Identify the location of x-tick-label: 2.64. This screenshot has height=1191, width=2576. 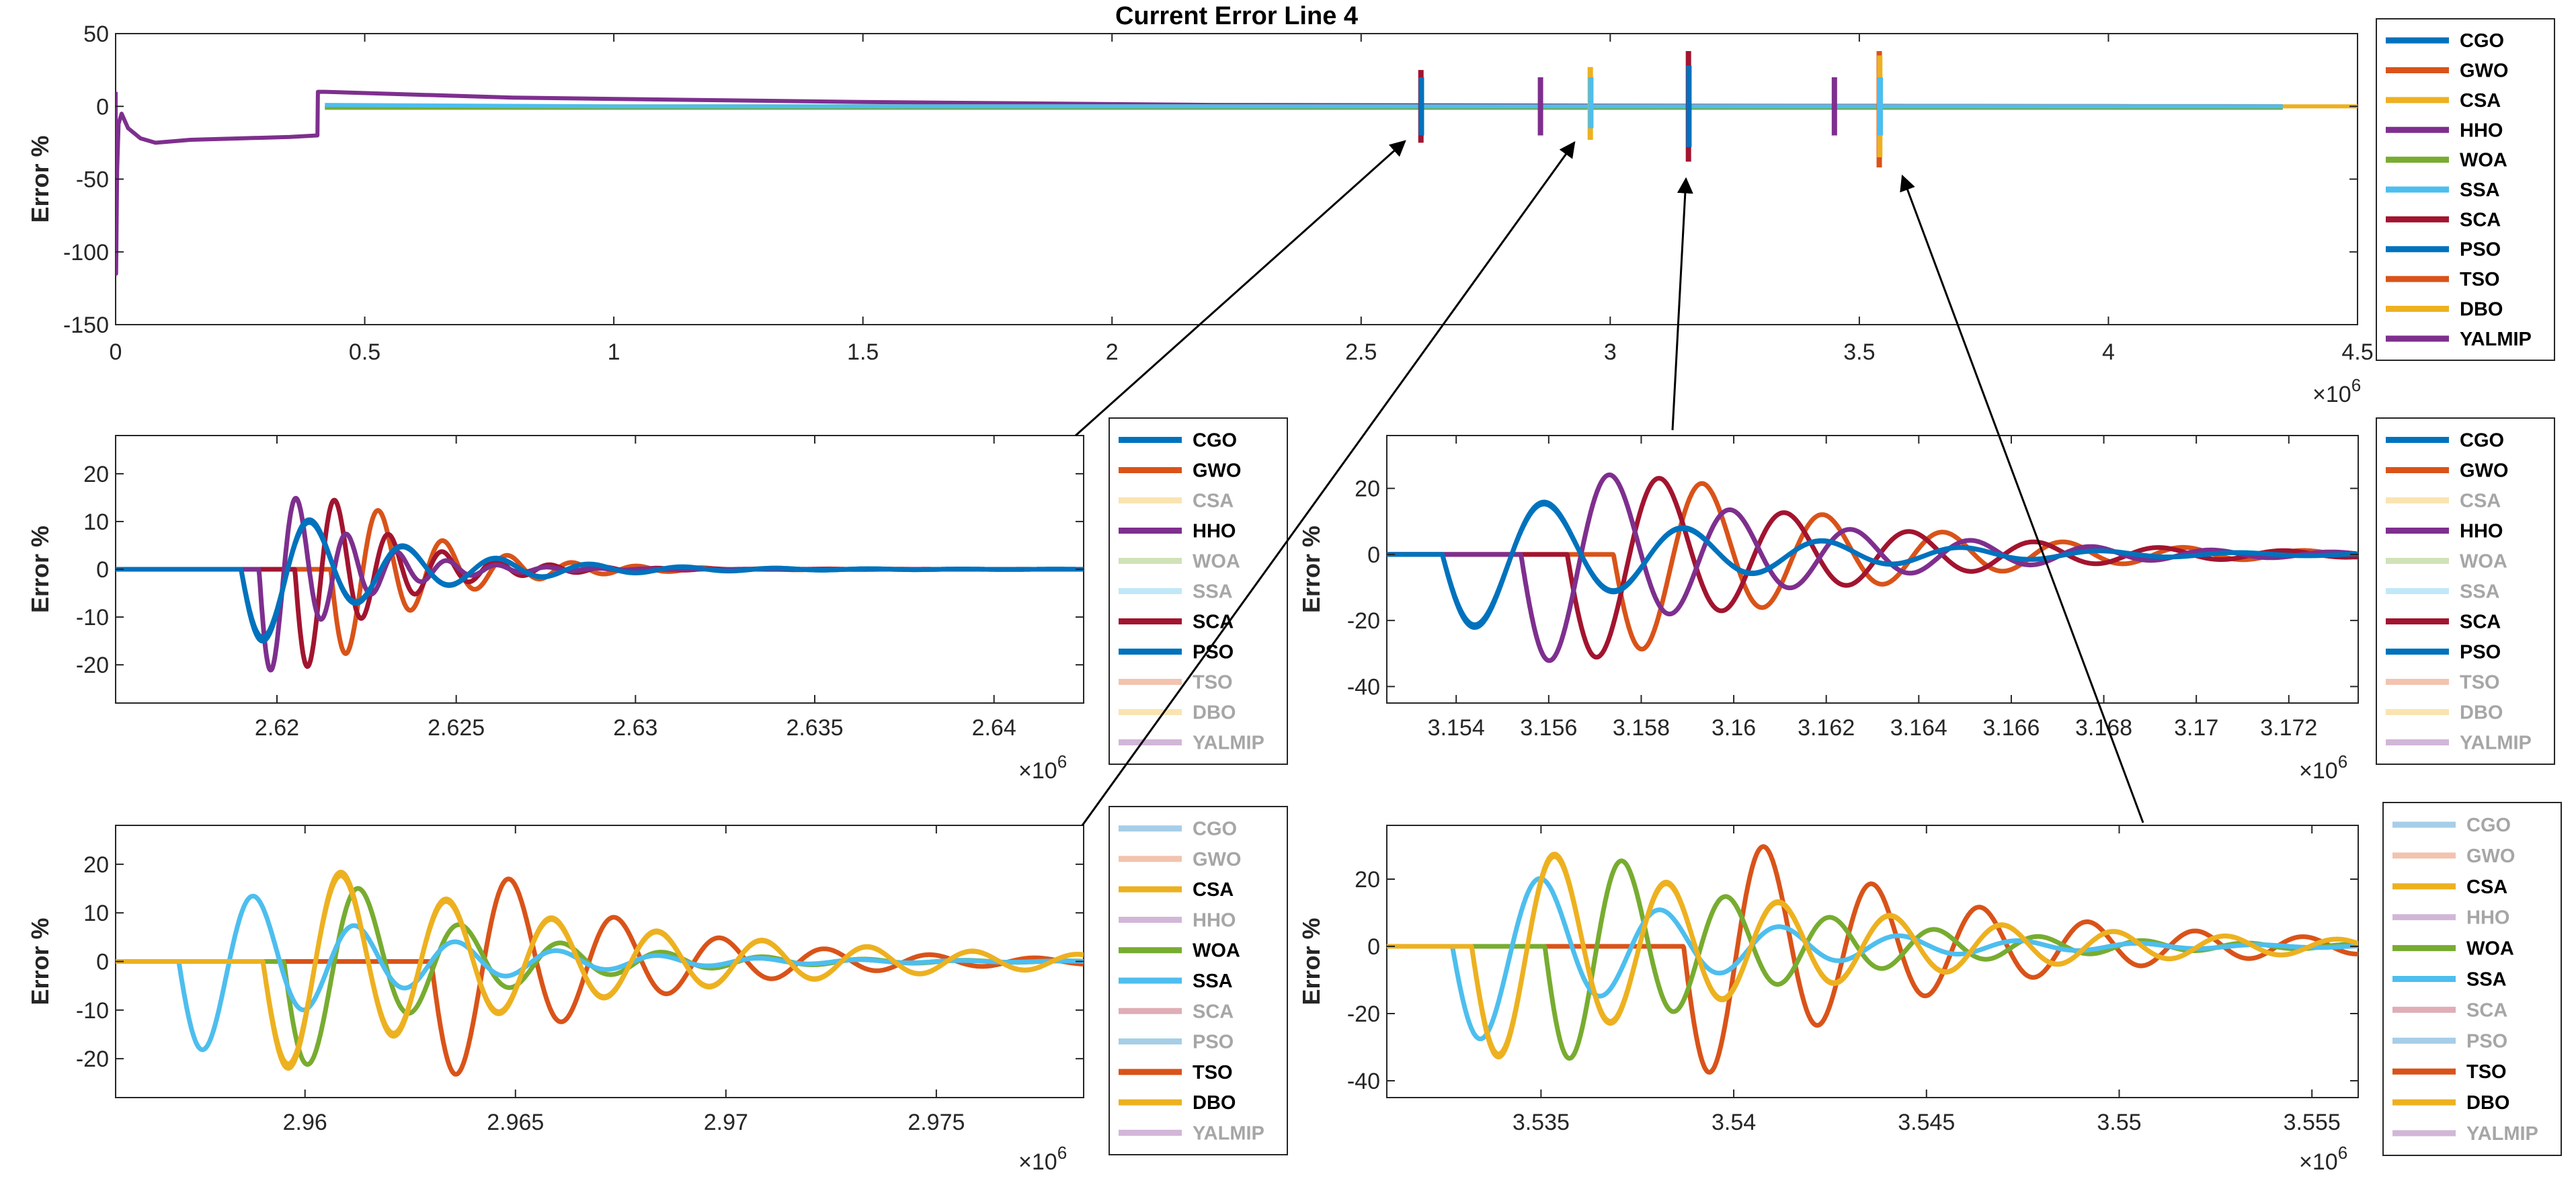
(994, 728).